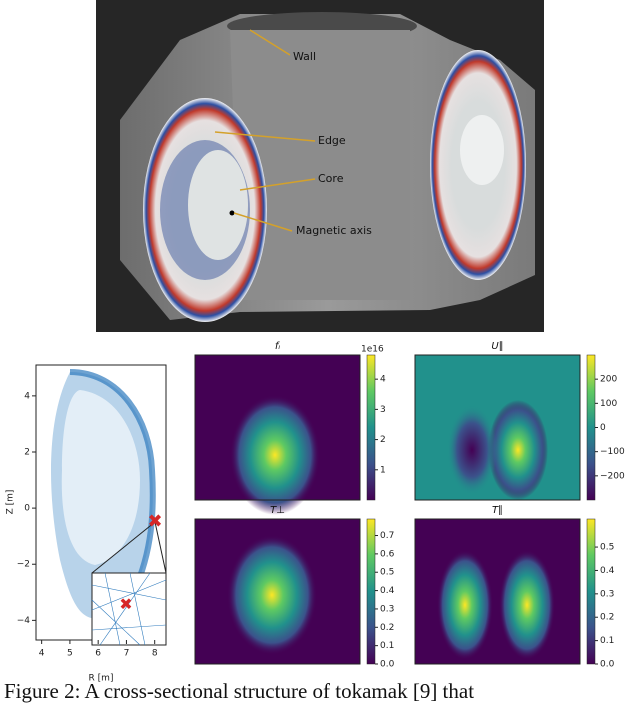 The image size is (640, 706). I want to click on x-tick-label: 5, so click(70, 654).